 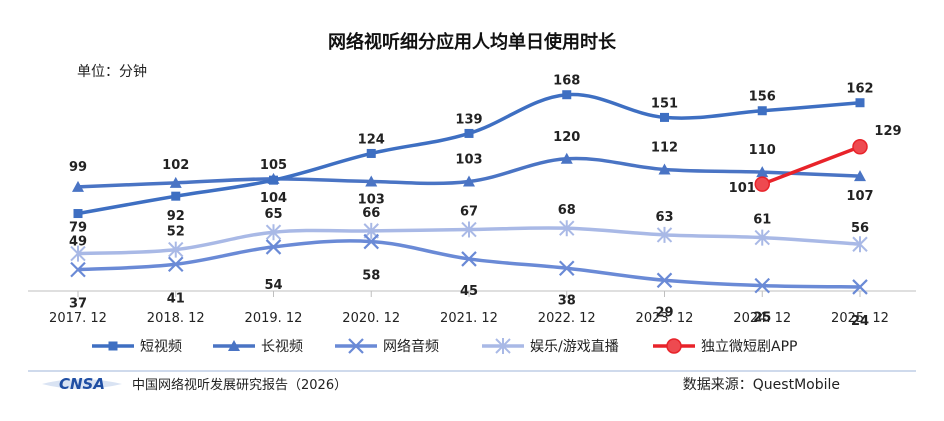 I want to click on tick-label: 2018. 12, so click(x=176, y=318).